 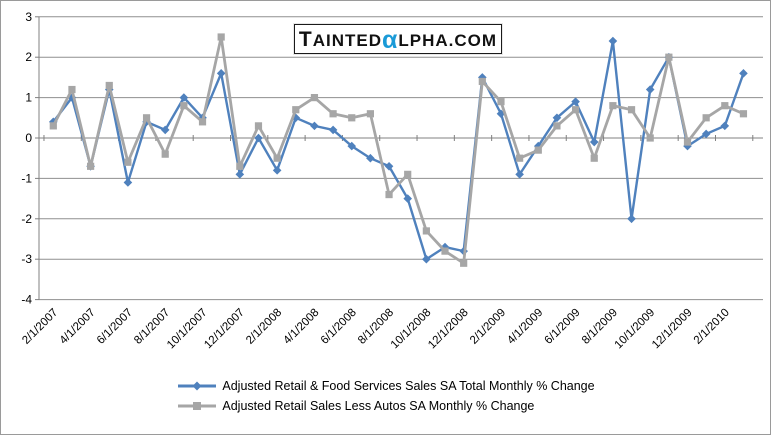 I want to click on logo-part2: LPHA.COM, so click(x=448, y=40).